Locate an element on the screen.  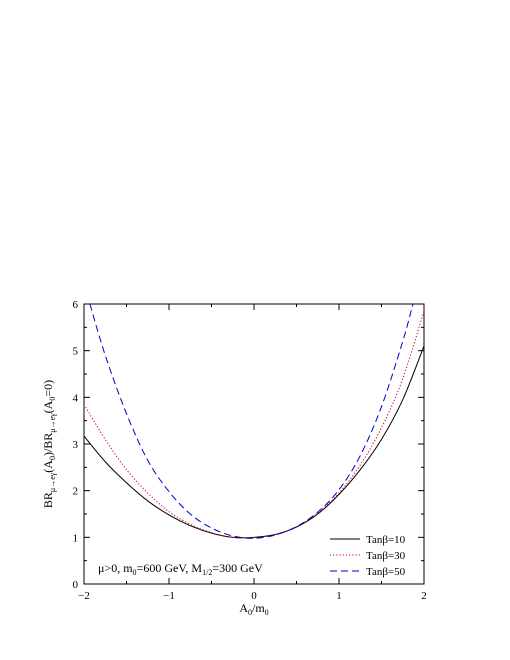
y-tick-label: 1 is located at coordinates (76, 538).